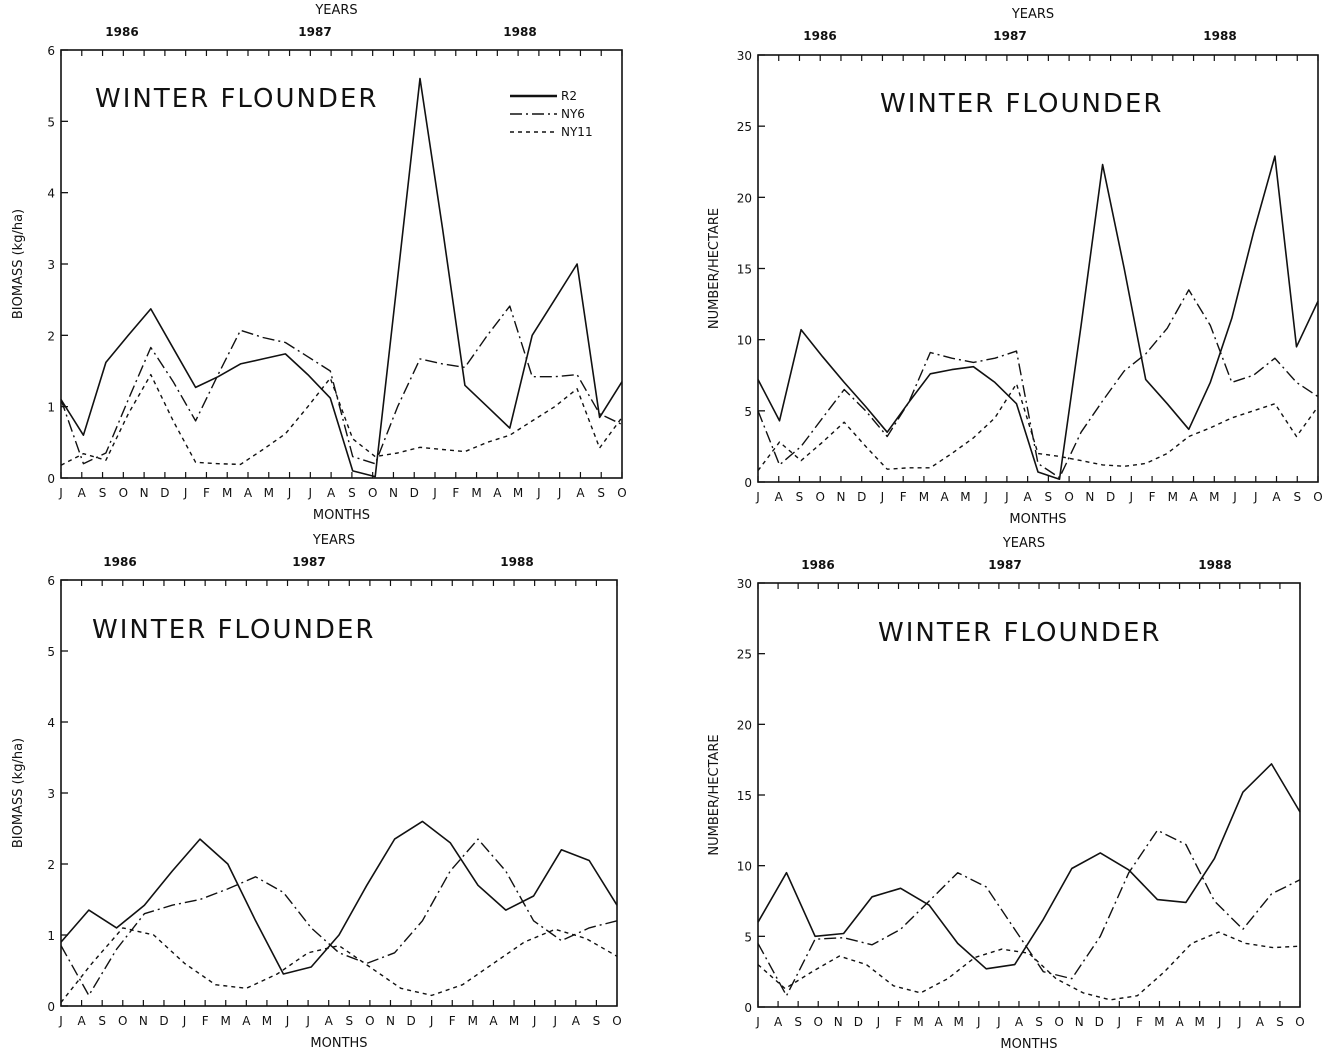 The height and width of the screenshot is (1059, 1328). I want to click on series-line-solid, so click(1029, 866).